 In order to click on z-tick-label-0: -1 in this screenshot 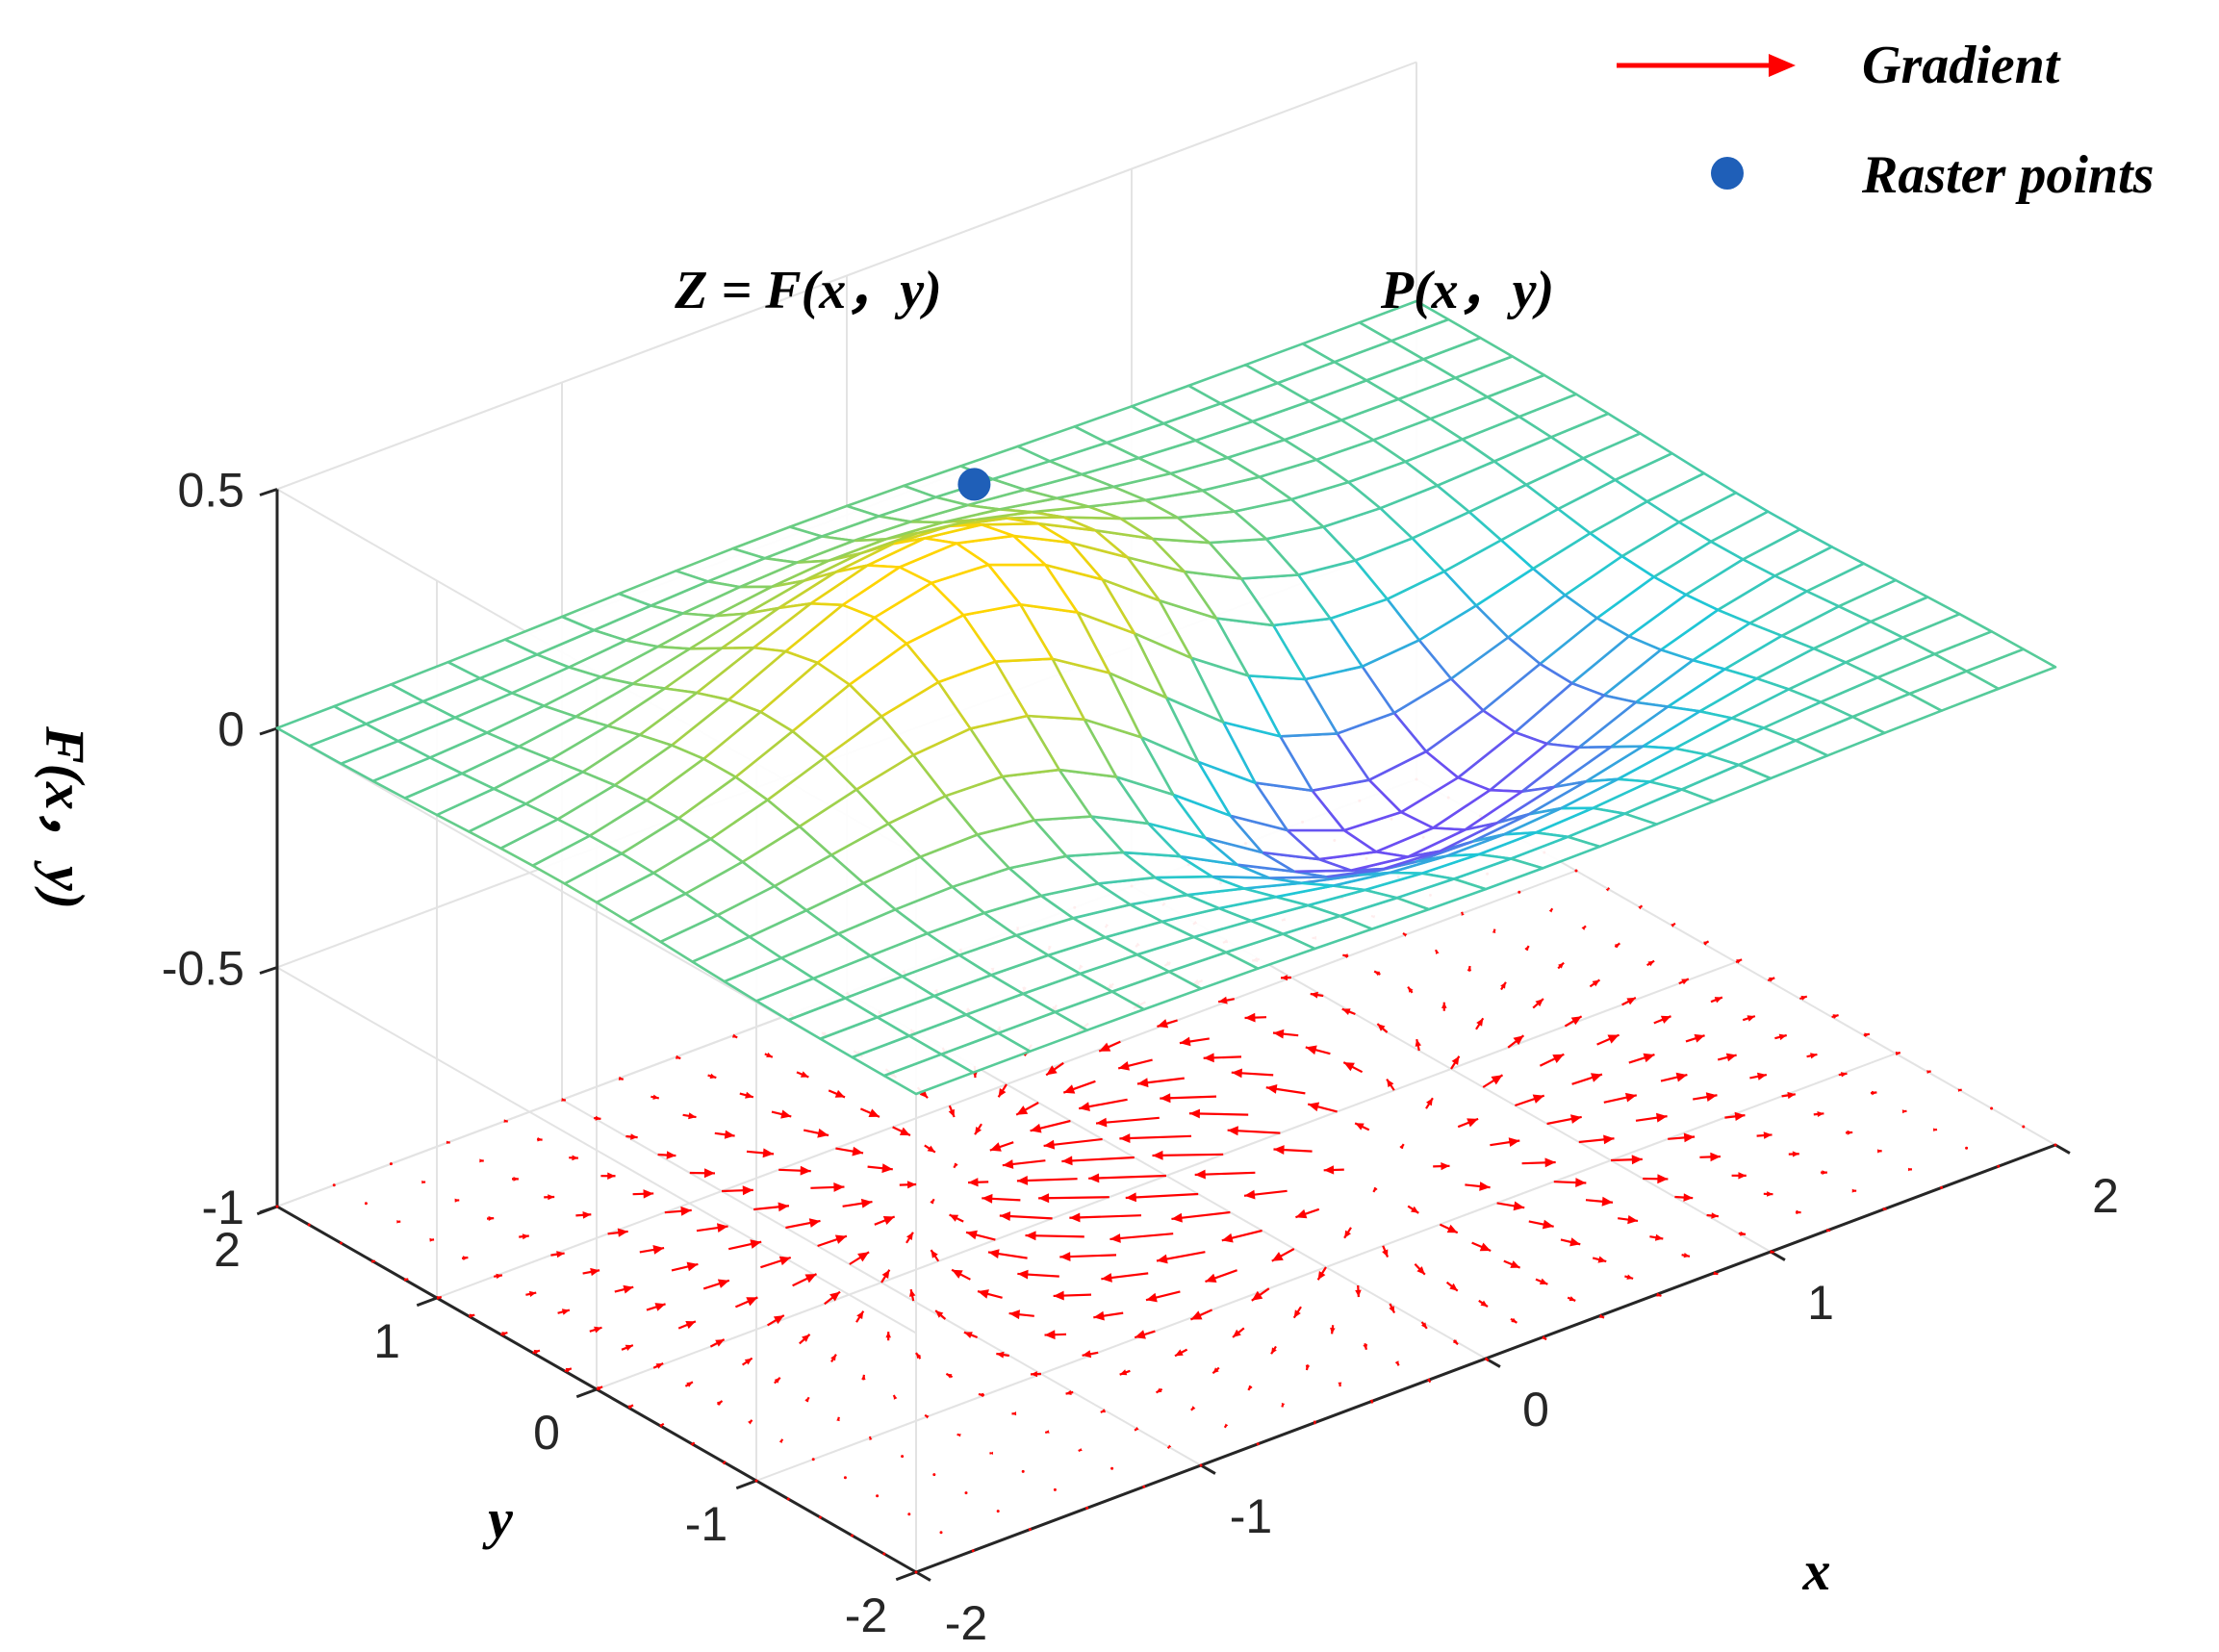, I will do `click(223, 1207)`.